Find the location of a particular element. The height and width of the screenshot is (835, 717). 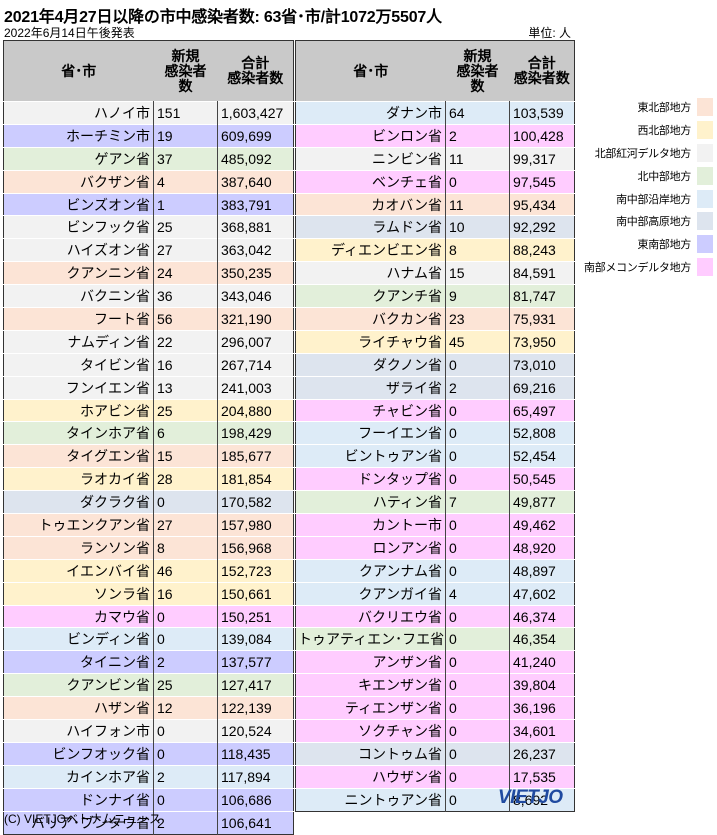

total-cases: 485,092 is located at coordinates (255, 158).